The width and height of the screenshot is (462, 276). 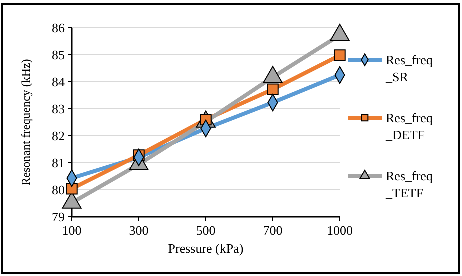 What do you see at coordinates (409, 184) in the screenshot?
I see `legend-label: Res_freq_TETF` at bounding box center [409, 184].